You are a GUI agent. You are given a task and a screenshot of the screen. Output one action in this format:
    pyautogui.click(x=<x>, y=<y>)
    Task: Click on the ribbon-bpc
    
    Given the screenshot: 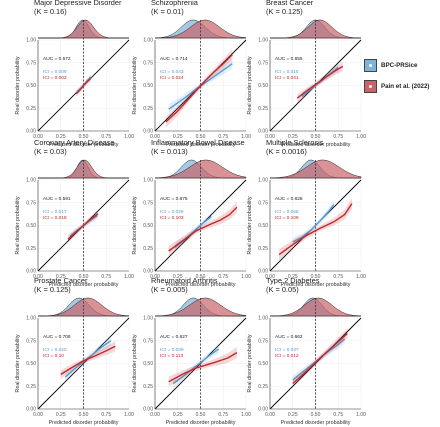 What is the action you would take?
    pyautogui.click(x=313, y=223)
    